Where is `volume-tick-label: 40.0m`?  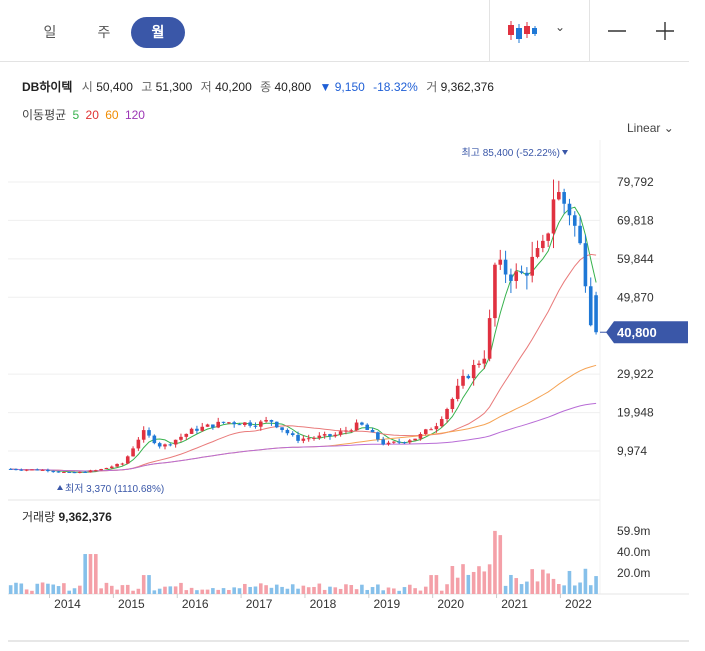 volume-tick-label: 40.0m is located at coordinates (633, 552).